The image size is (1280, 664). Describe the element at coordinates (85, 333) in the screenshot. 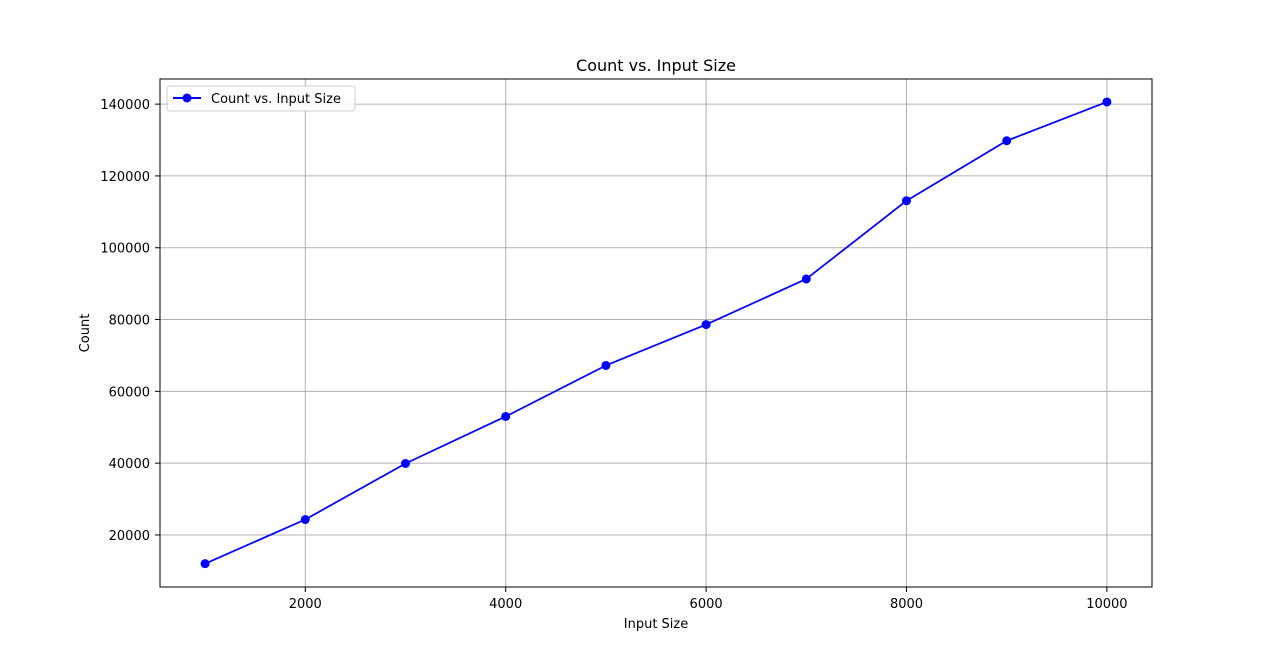

I see `y-axis-label: Count` at that location.